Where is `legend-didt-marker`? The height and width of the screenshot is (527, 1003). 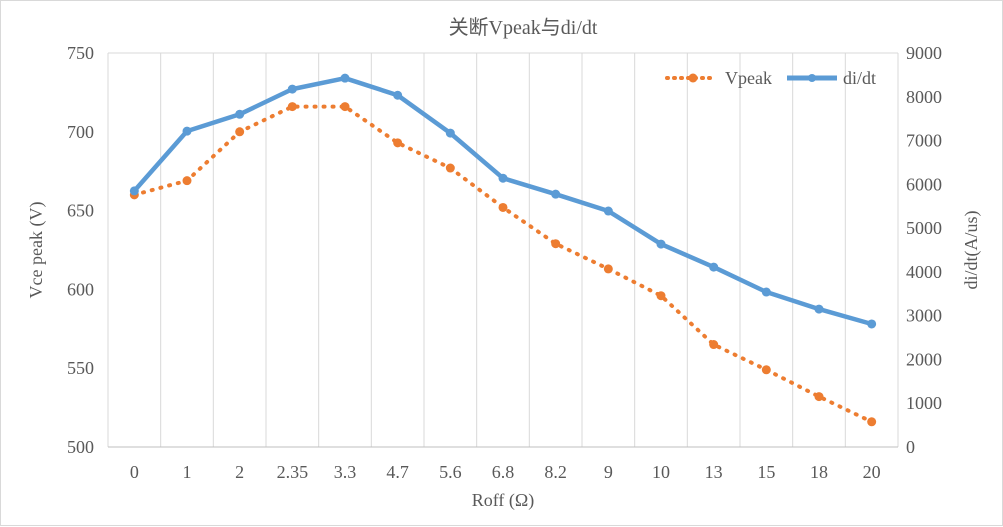 legend-didt-marker is located at coordinates (812, 78).